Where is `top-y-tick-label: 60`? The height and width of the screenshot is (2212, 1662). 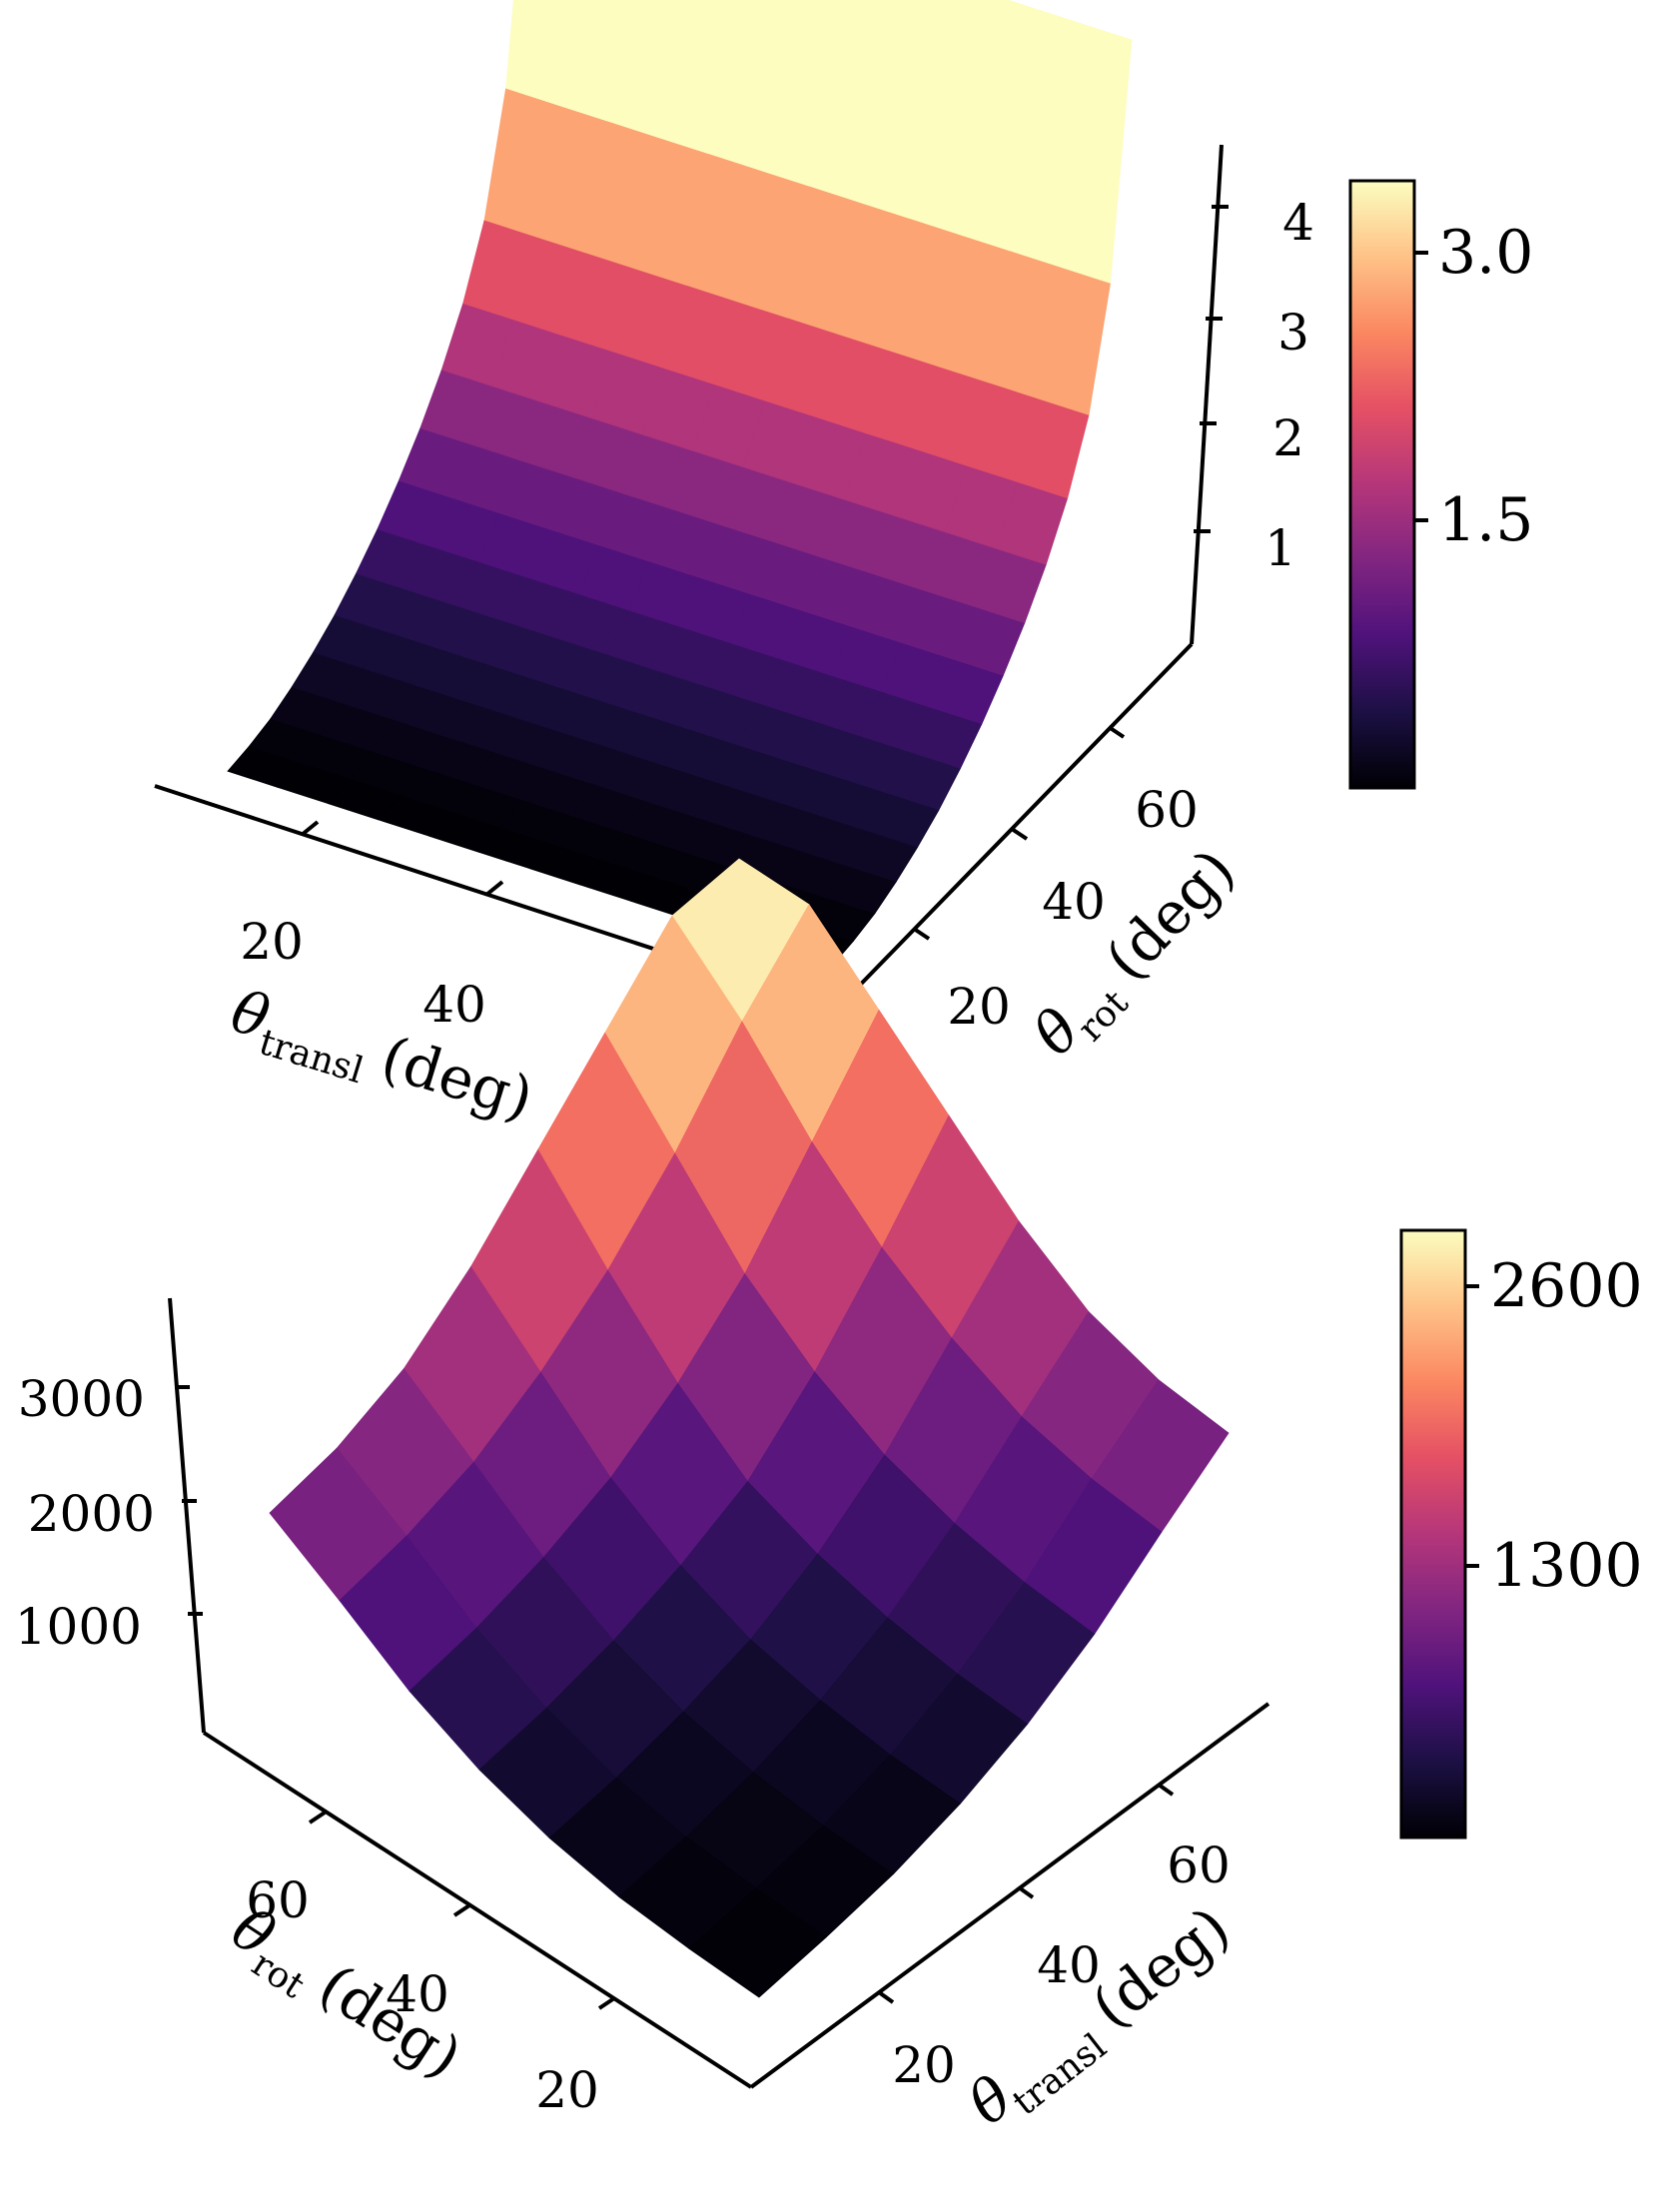
top-y-tick-label: 60 is located at coordinates (1167, 810).